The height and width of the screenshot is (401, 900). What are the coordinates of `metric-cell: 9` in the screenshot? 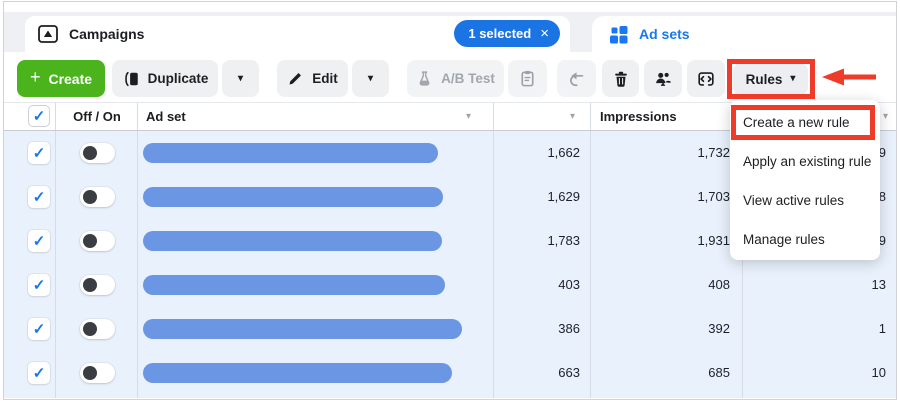 It's located at (882, 152).